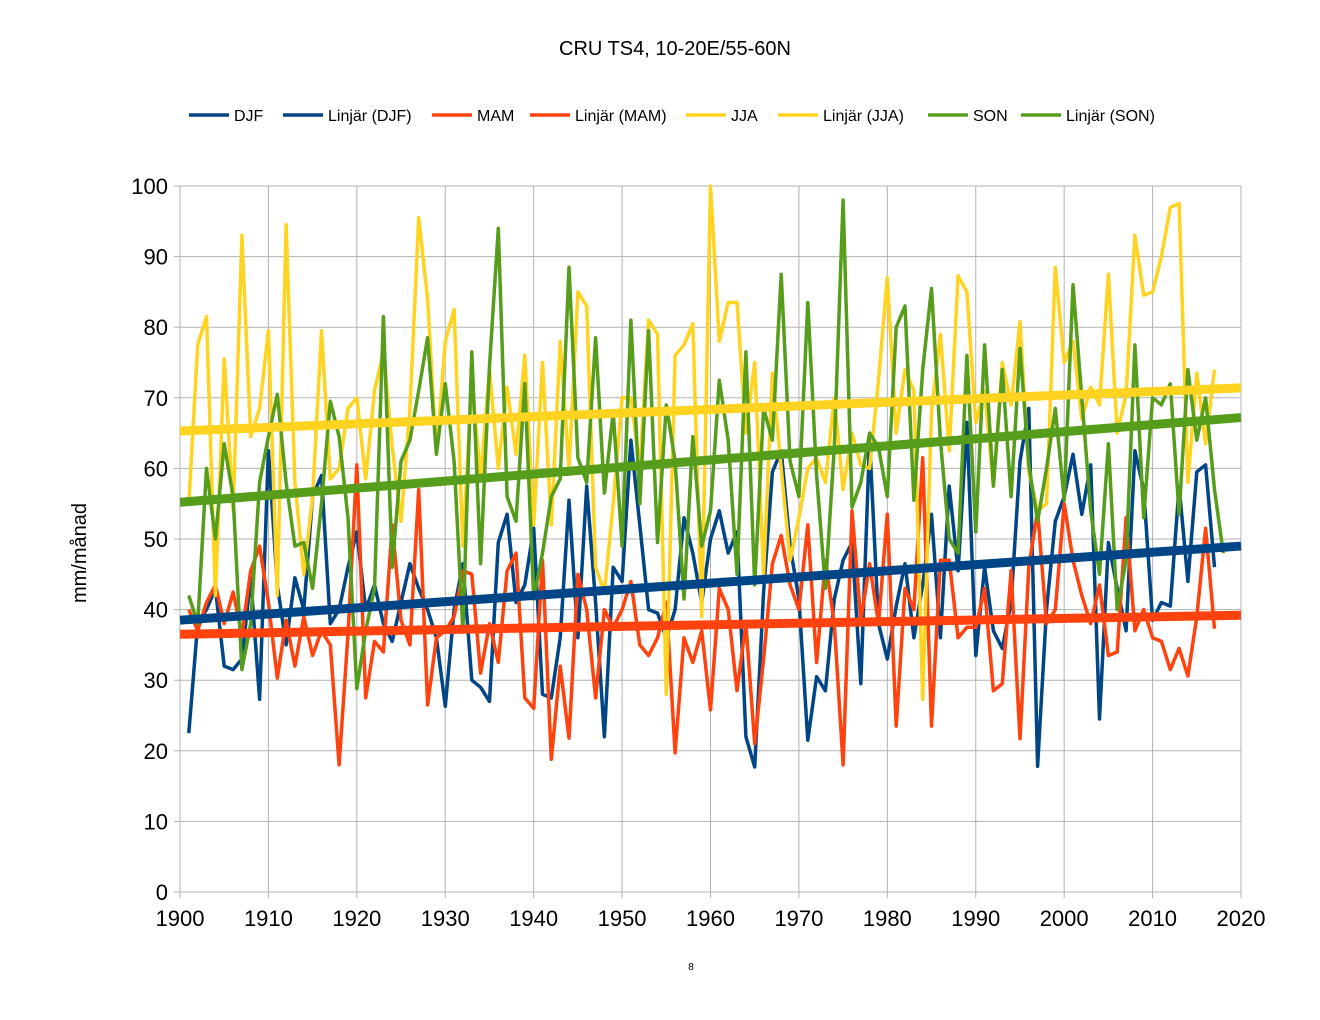 The height and width of the screenshot is (1020, 1320). I want to click on legend-item: DJF, so click(226, 116).